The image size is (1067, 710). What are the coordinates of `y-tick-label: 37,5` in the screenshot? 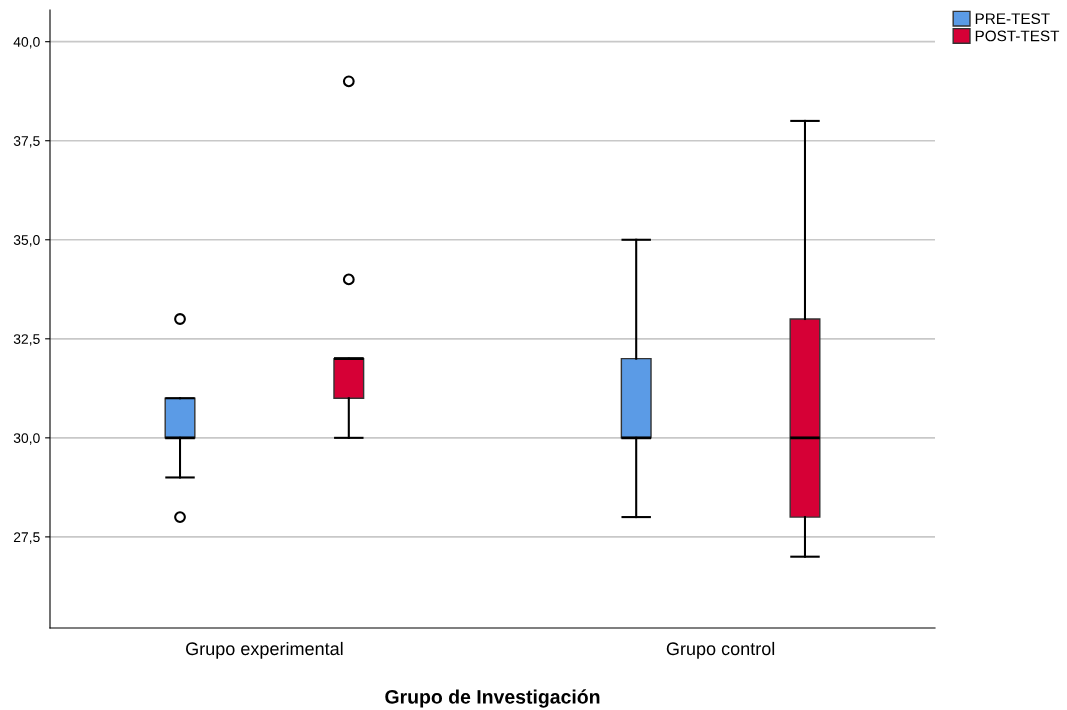 It's located at (26, 142).